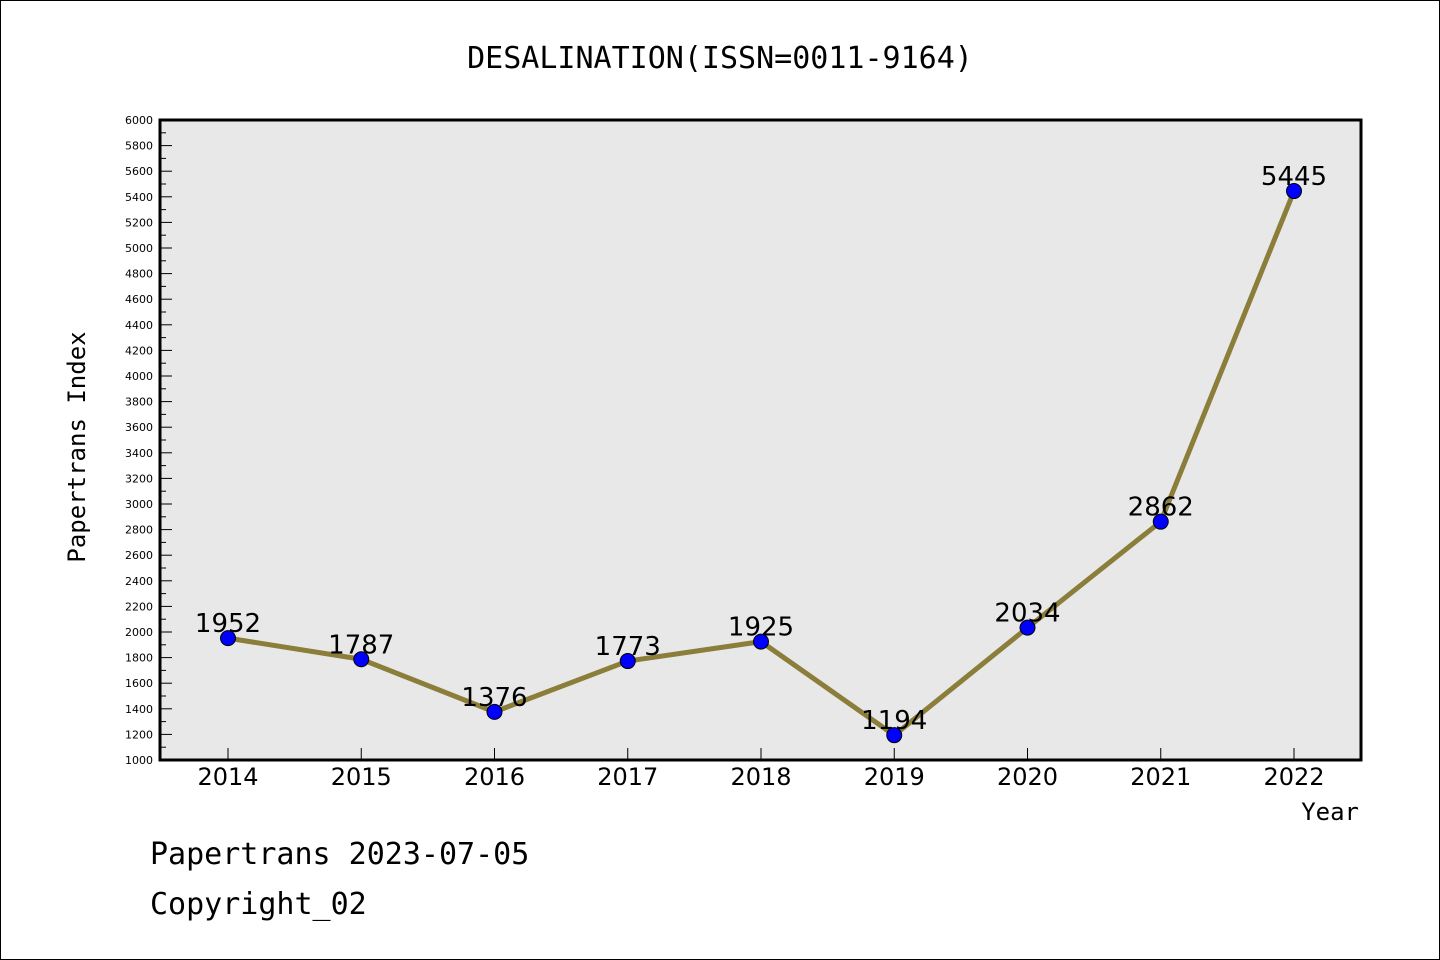 This screenshot has height=960, width=1440. Describe the element at coordinates (894, 721) in the screenshot. I see `data-label: 1194` at that location.